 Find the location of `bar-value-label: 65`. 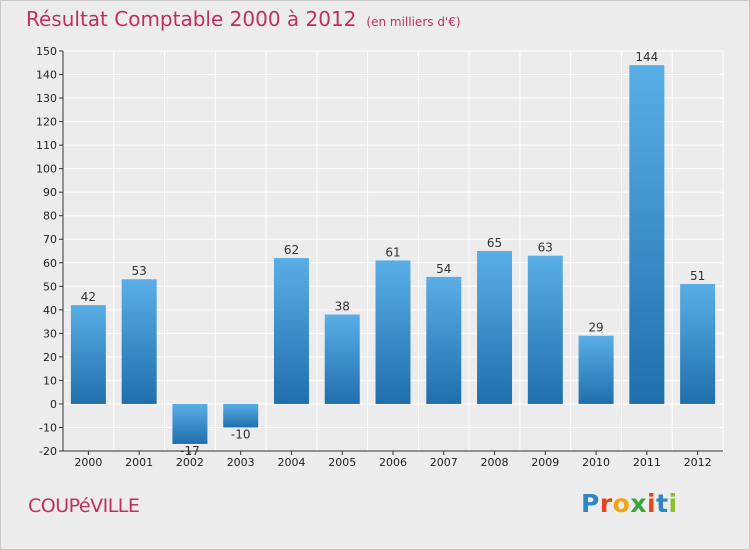

bar-value-label: 65 is located at coordinates (494, 243).